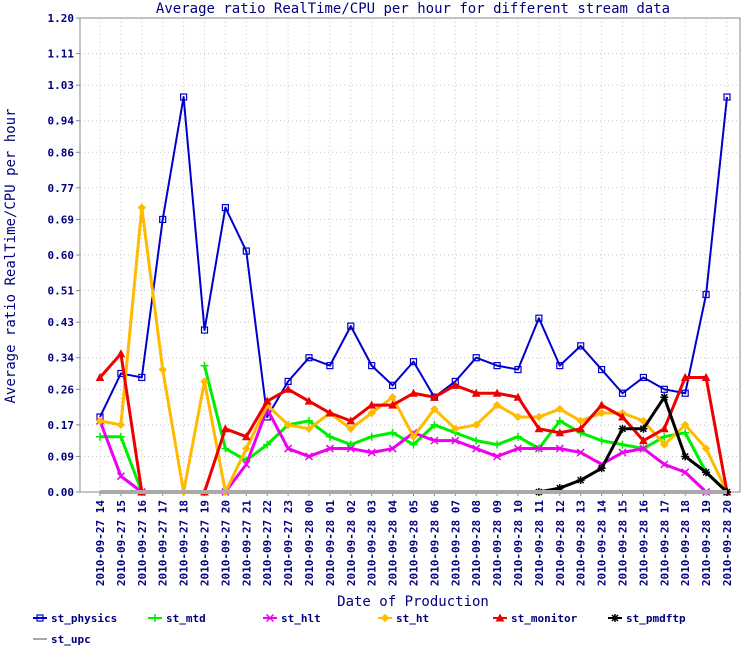 The height and width of the screenshot is (650, 750). I want to click on x-tick-label: 2010-09-28 05, so click(414, 543).